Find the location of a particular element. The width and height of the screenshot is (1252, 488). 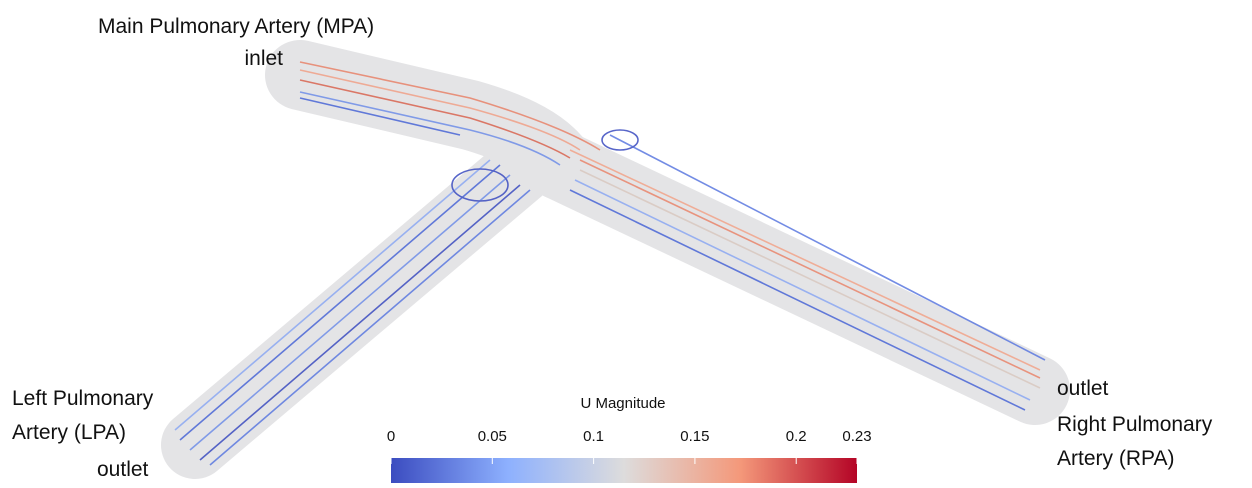

colorbar-tick-label: 0.15 is located at coordinates (694, 436).